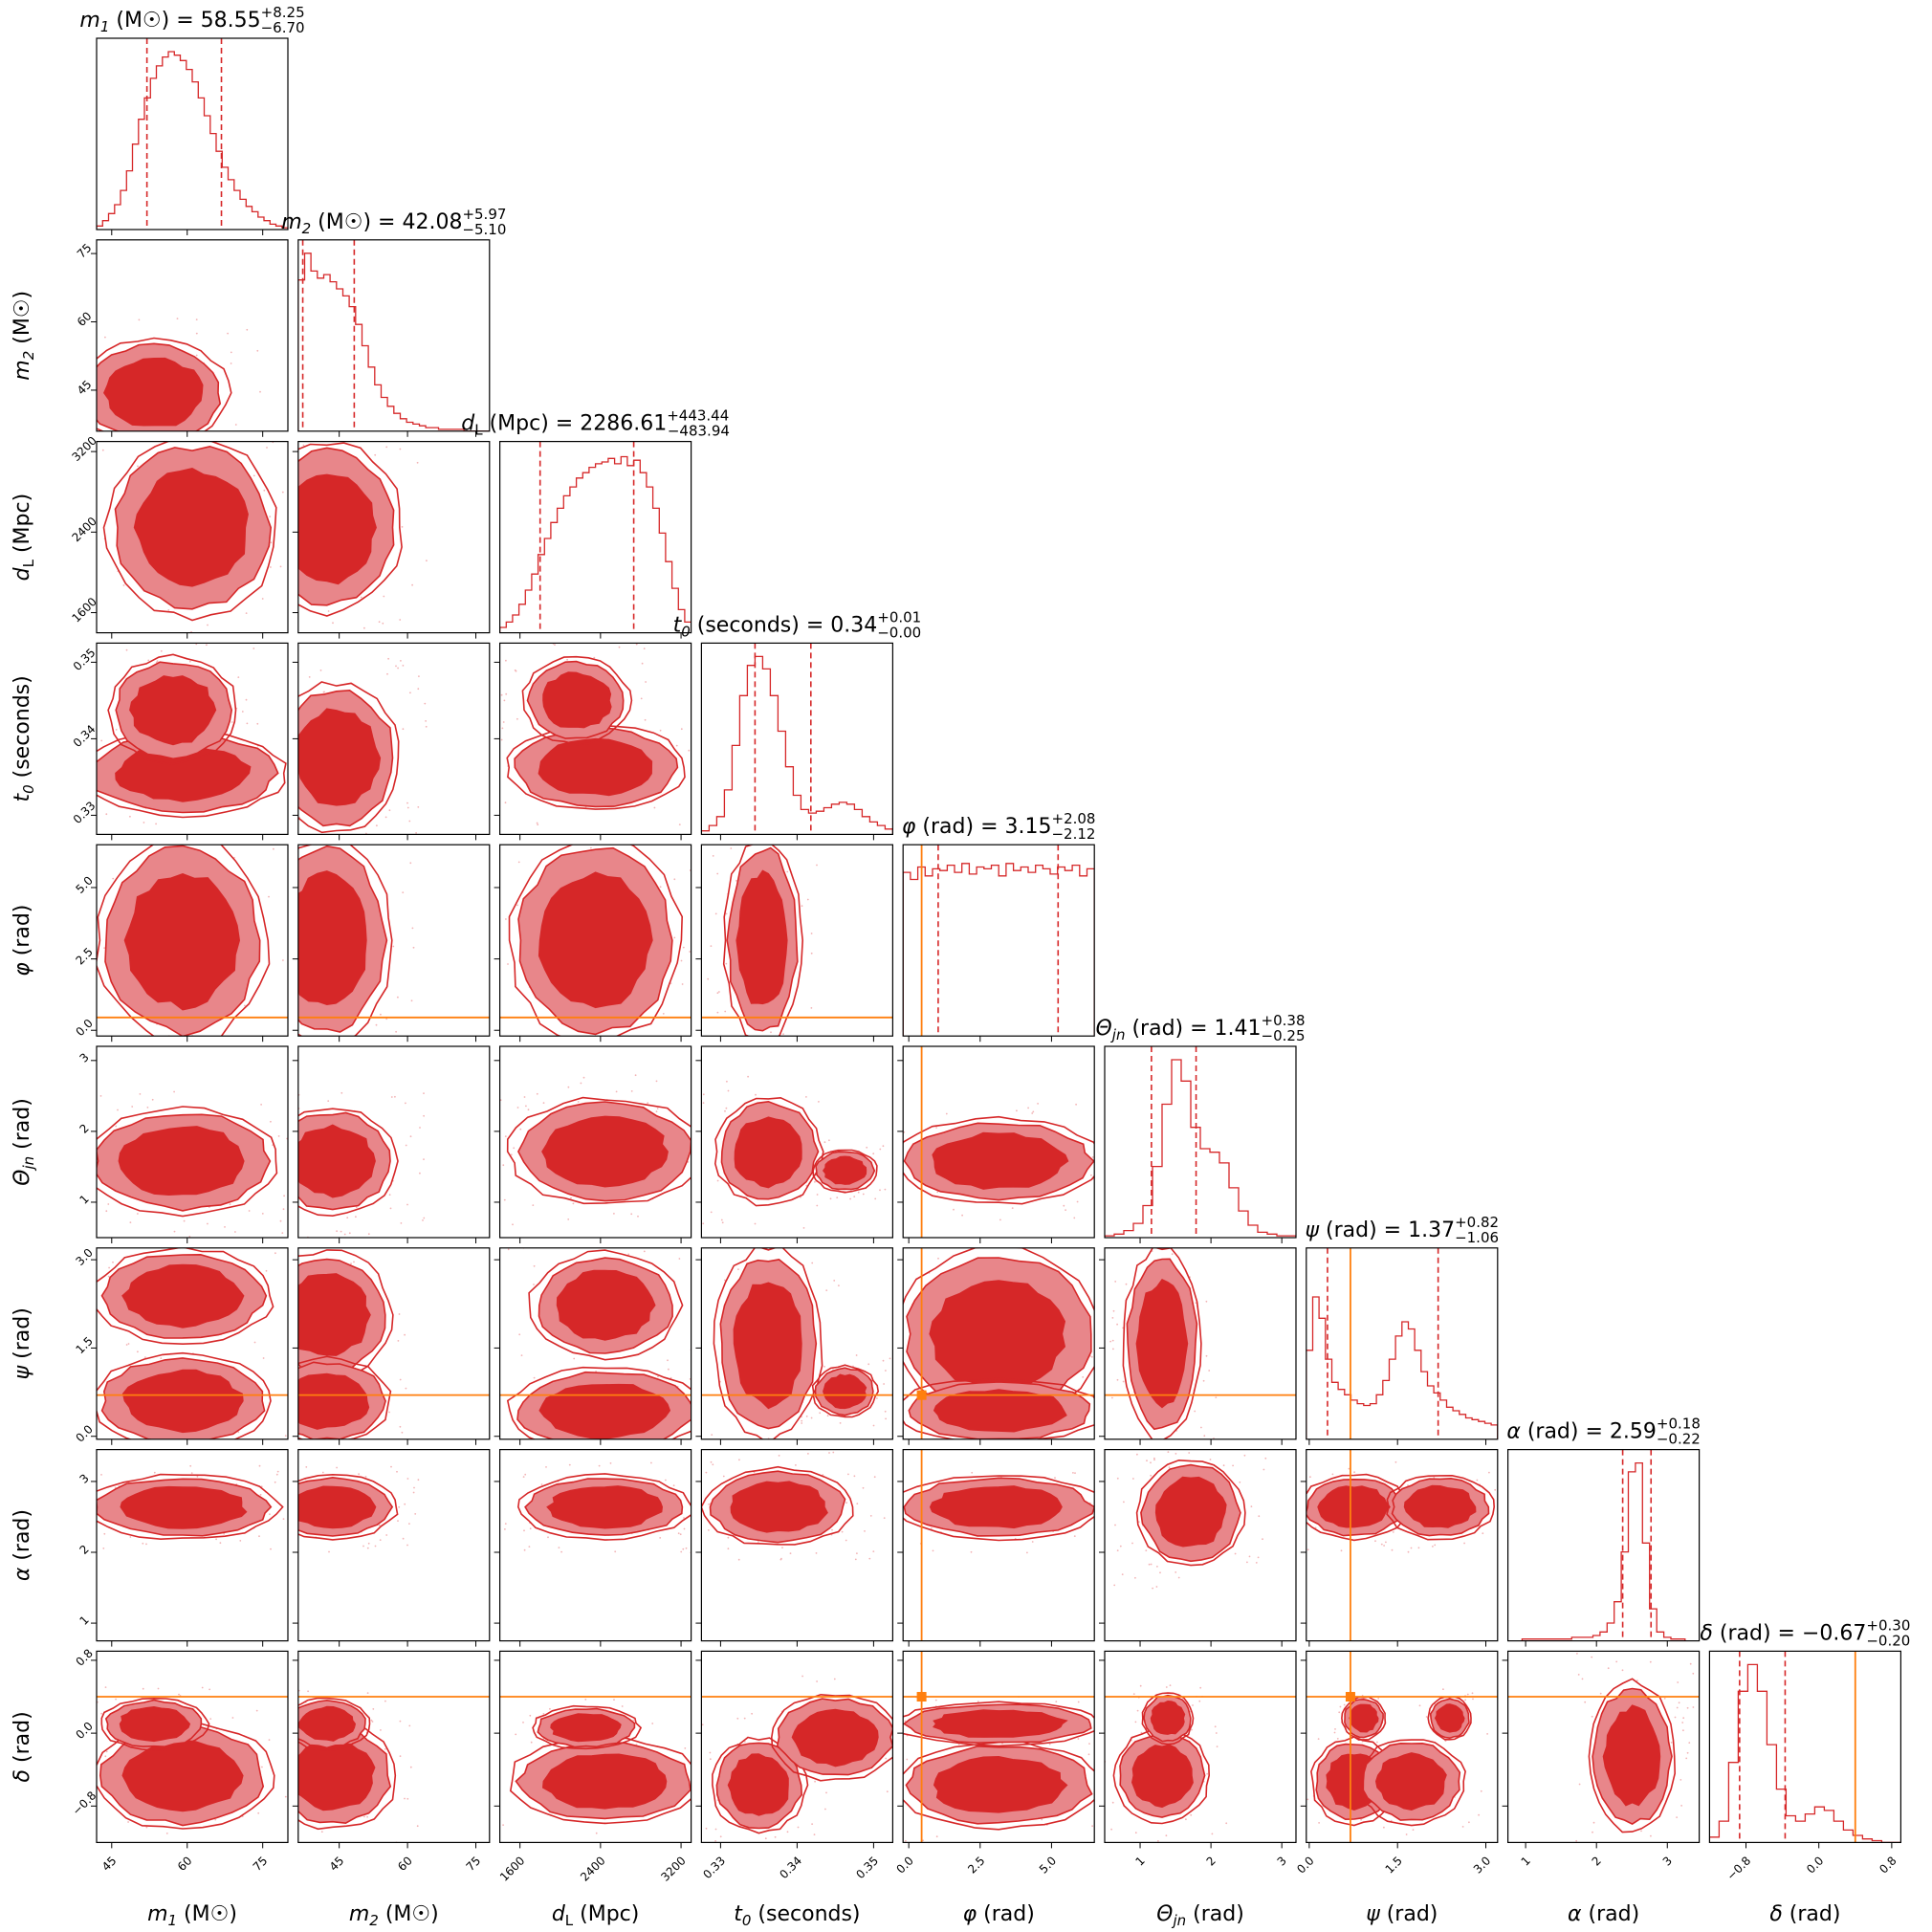  I want to click on x-tick-label: 0.0, so click(1815, 1865).